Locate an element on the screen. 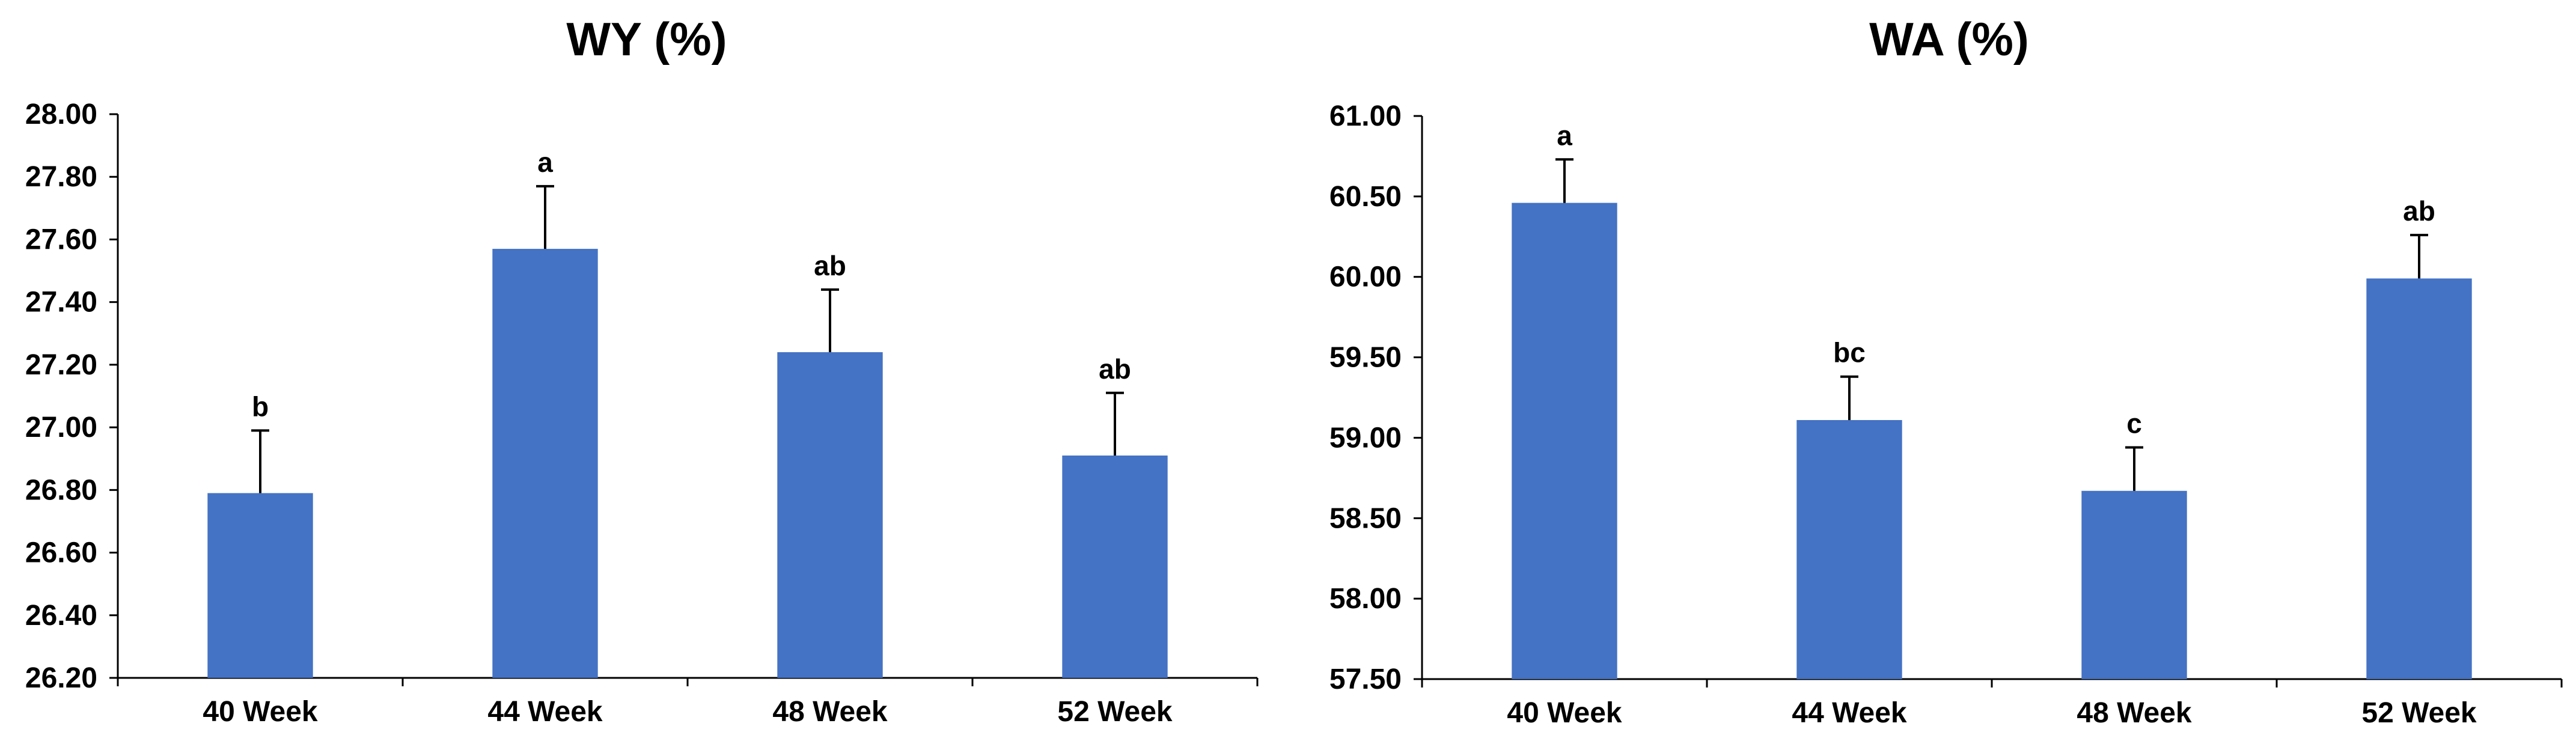 This screenshot has width=2576, height=750. wy-x-tick-label: 52 Week is located at coordinates (1115, 712).